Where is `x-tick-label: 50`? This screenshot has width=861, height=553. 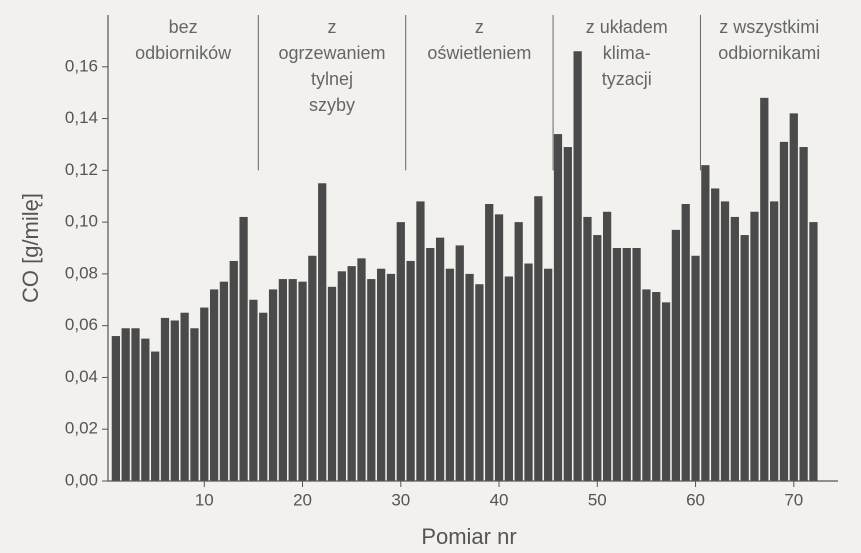 x-tick-label: 50 is located at coordinates (597, 499).